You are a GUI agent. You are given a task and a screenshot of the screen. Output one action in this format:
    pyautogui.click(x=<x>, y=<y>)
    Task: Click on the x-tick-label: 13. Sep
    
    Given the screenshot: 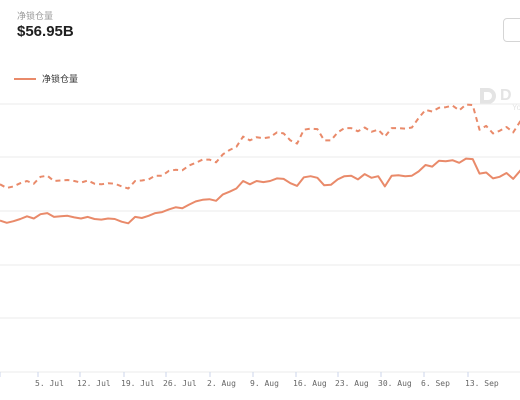 What is the action you would take?
    pyautogui.click(x=482, y=383)
    